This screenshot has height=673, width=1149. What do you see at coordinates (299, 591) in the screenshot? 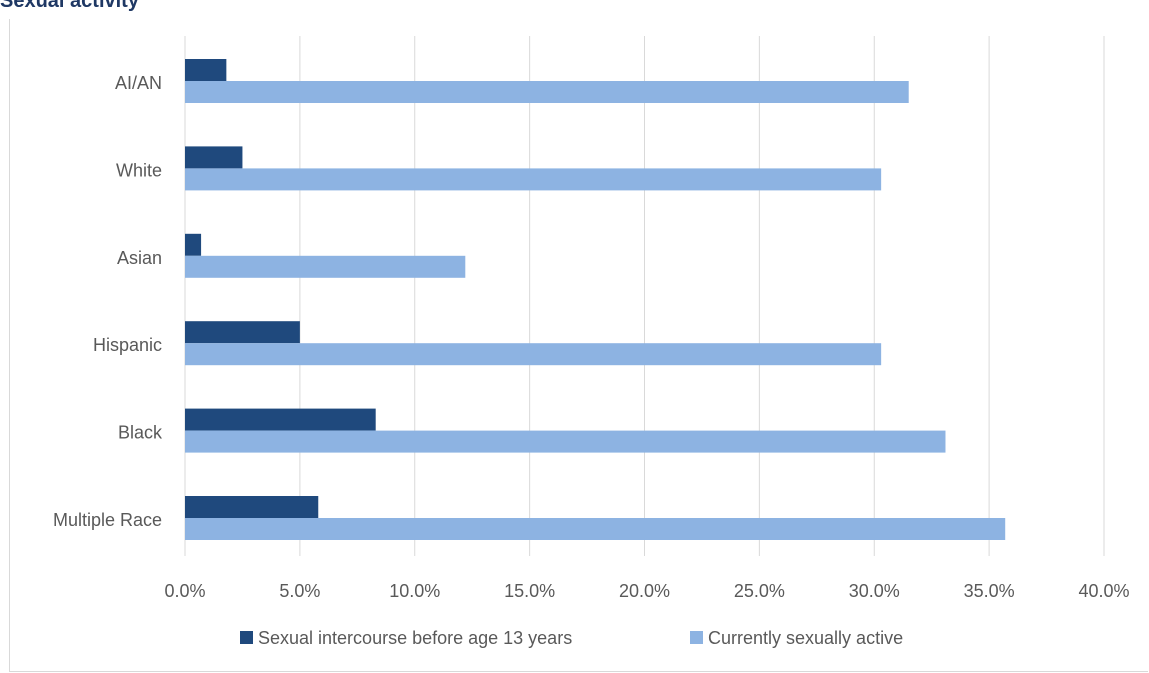
I see `x-tick-label: 5.0%` at bounding box center [299, 591].